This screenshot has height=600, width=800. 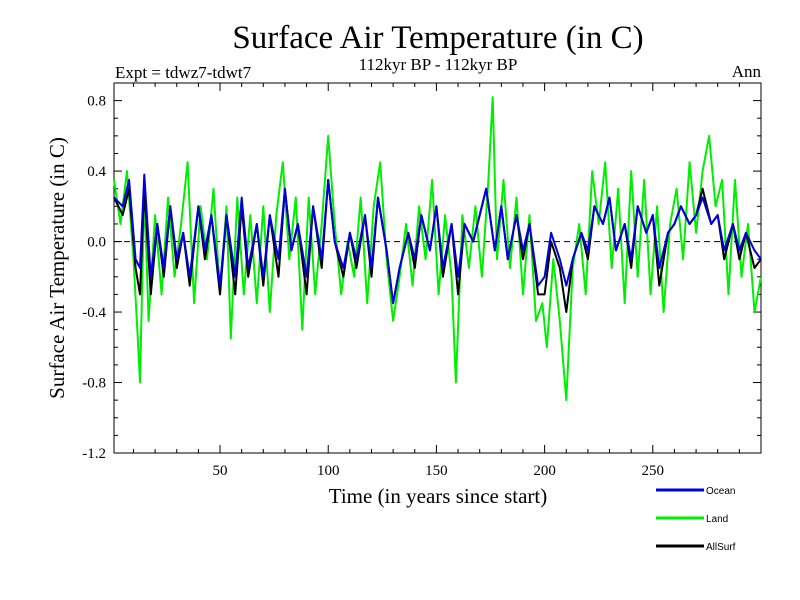 What do you see at coordinates (328, 471) in the screenshot?
I see `x-tick-label: 100` at bounding box center [328, 471].